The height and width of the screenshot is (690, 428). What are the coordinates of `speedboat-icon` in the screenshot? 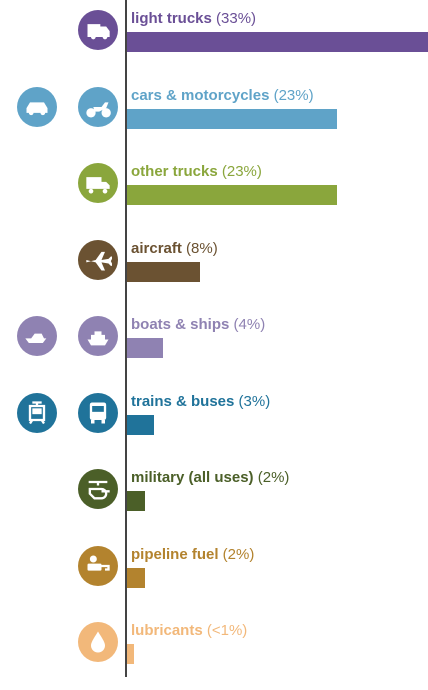 It's located at (37, 336).